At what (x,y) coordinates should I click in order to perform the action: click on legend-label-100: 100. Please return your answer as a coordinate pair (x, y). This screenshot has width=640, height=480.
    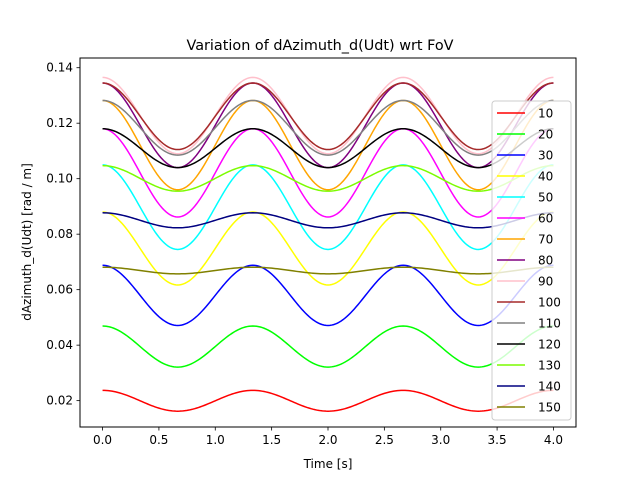
    Looking at the image, I should click on (549, 303).